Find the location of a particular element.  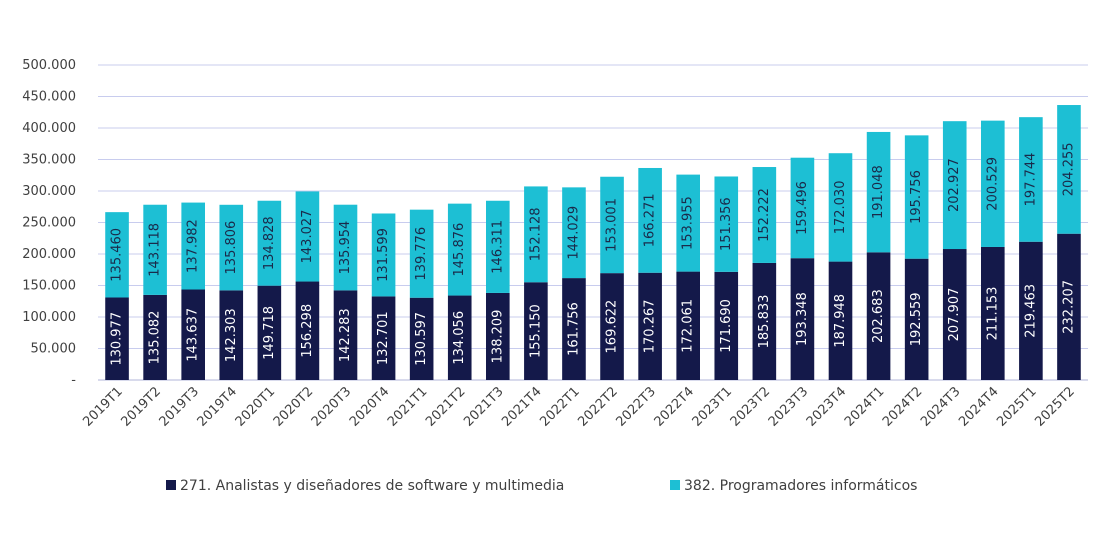

value-label-analistas-2021T2: 134.056 is located at coordinates (459, 338).